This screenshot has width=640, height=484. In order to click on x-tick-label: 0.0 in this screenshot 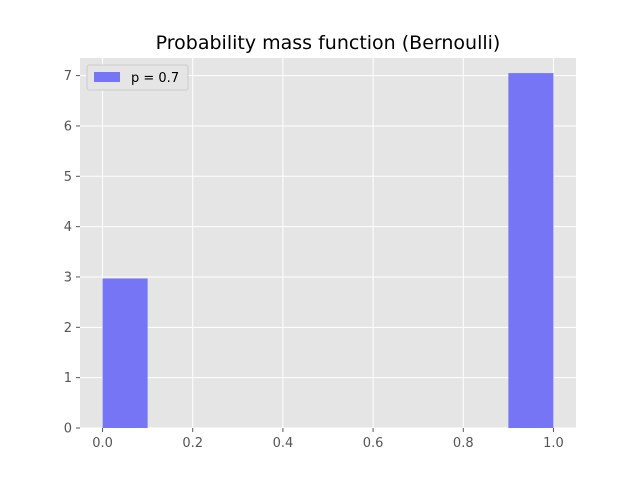, I will do `click(102, 443)`.